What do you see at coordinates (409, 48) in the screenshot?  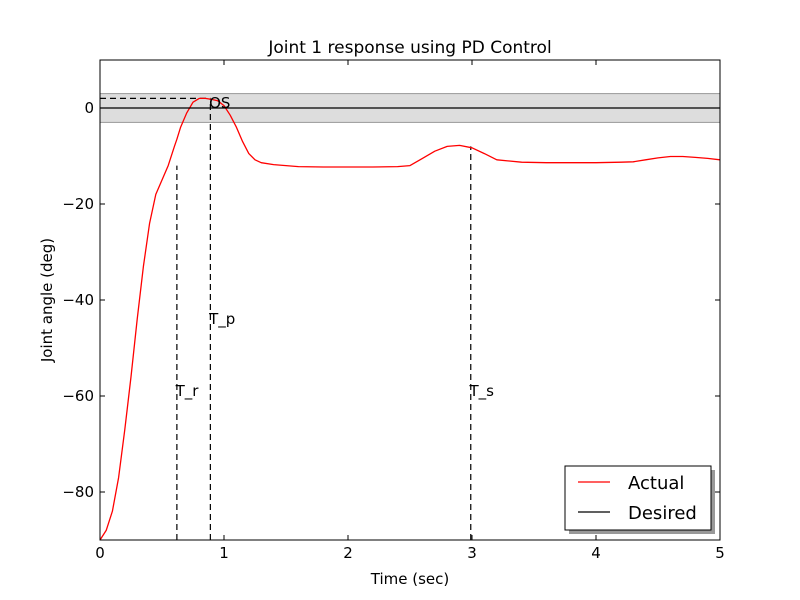 I see `chart-title: Joint 1 response using PD Control` at bounding box center [409, 48].